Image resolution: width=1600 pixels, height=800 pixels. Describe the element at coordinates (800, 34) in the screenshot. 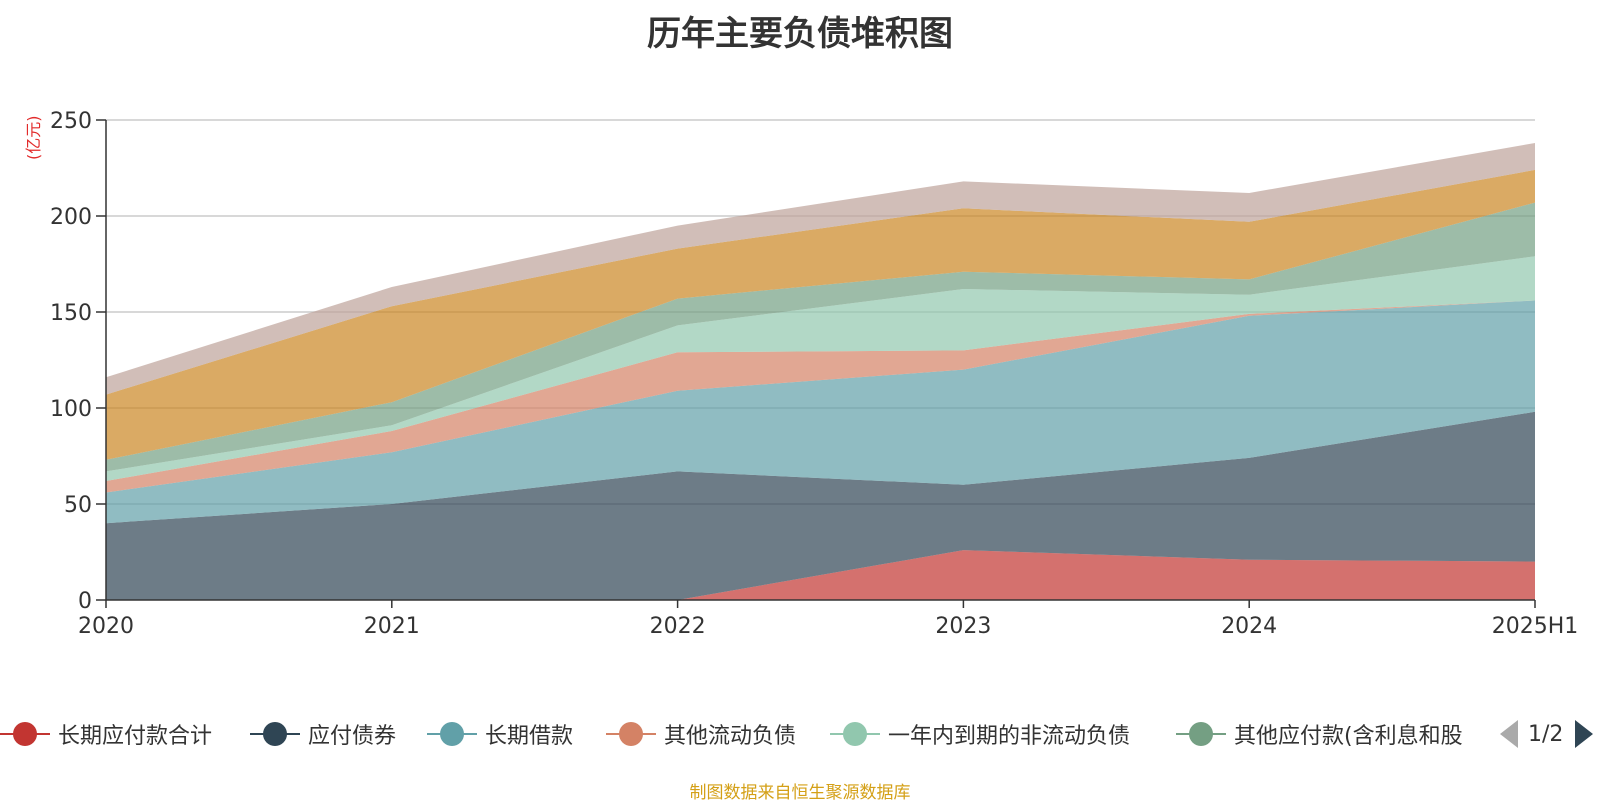

I see `chart-title: 历年主要负债堆积图` at that location.